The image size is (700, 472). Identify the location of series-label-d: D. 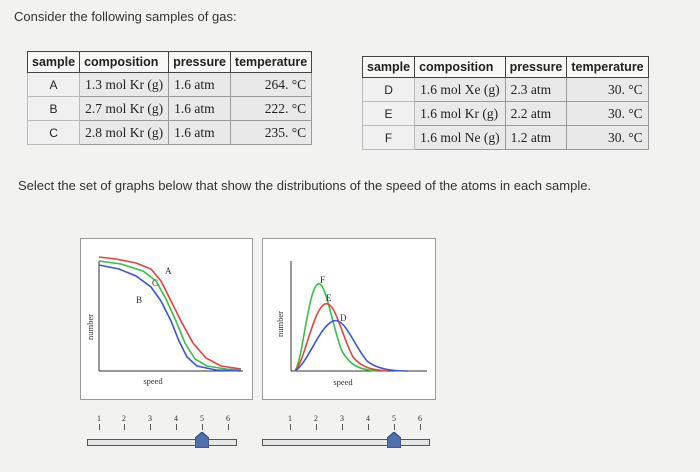
(343, 318).